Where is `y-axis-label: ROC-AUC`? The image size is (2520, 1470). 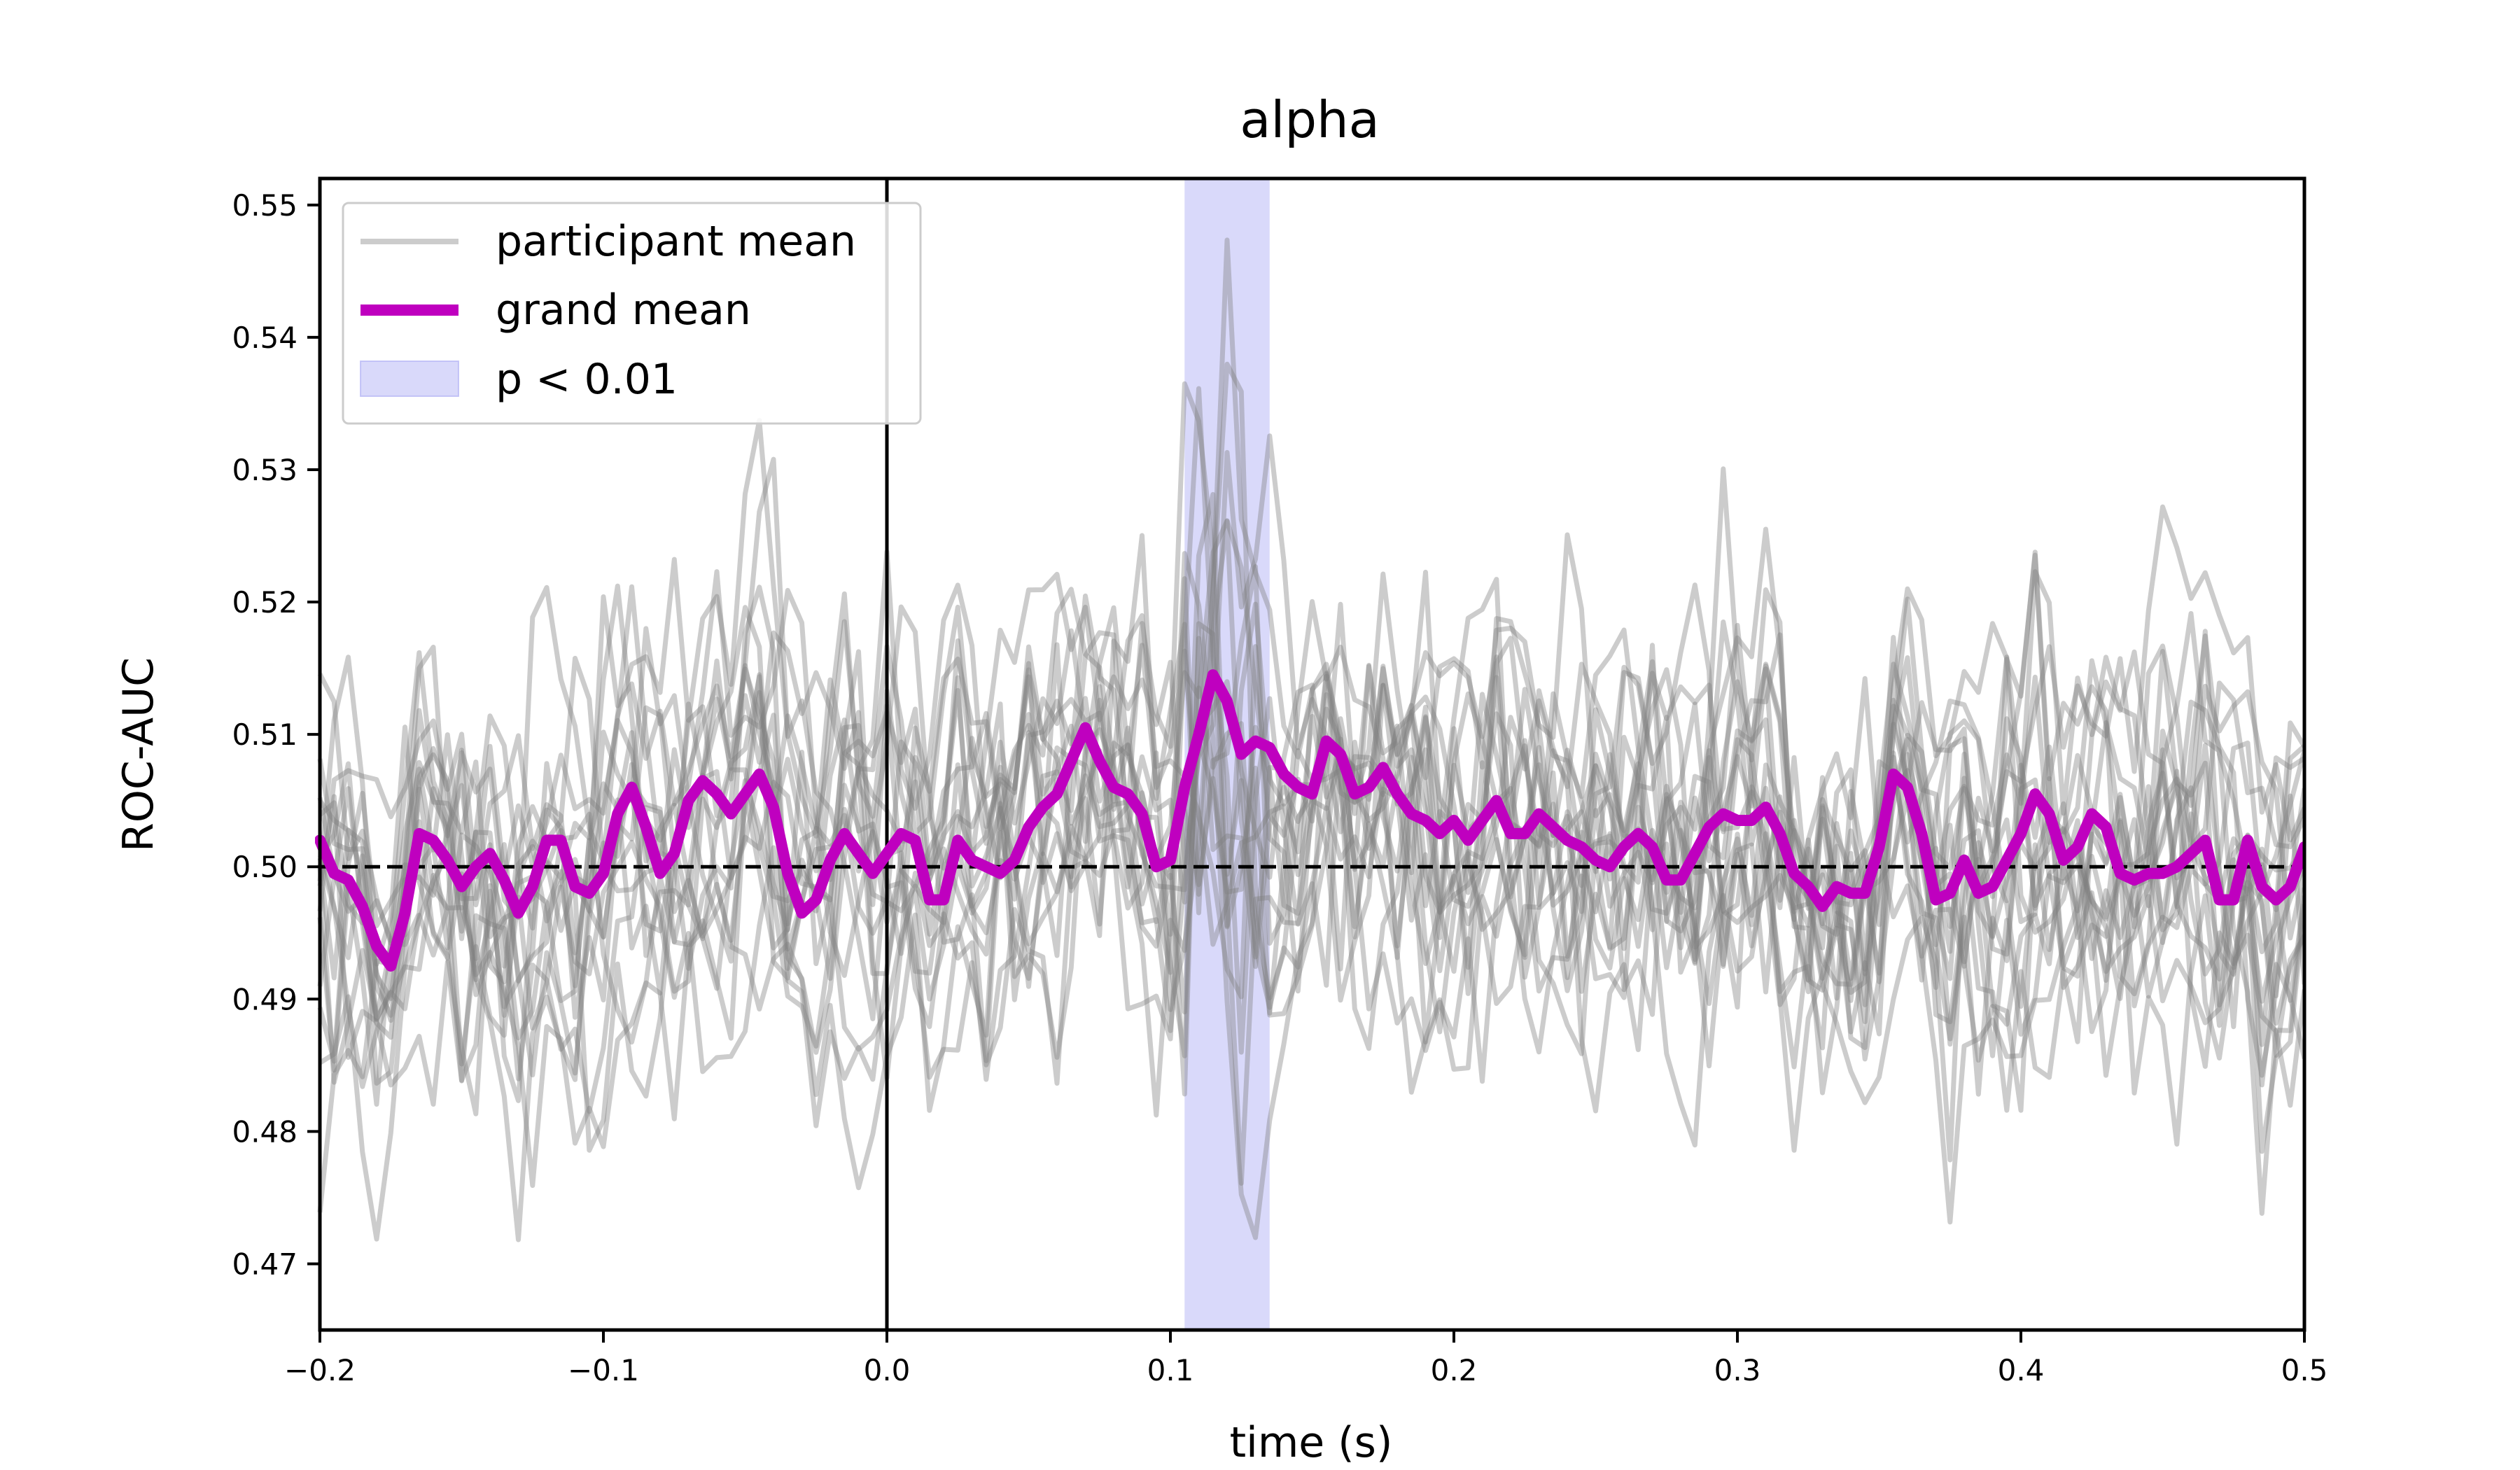
y-axis-label: ROC-AUC is located at coordinates (138, 754).